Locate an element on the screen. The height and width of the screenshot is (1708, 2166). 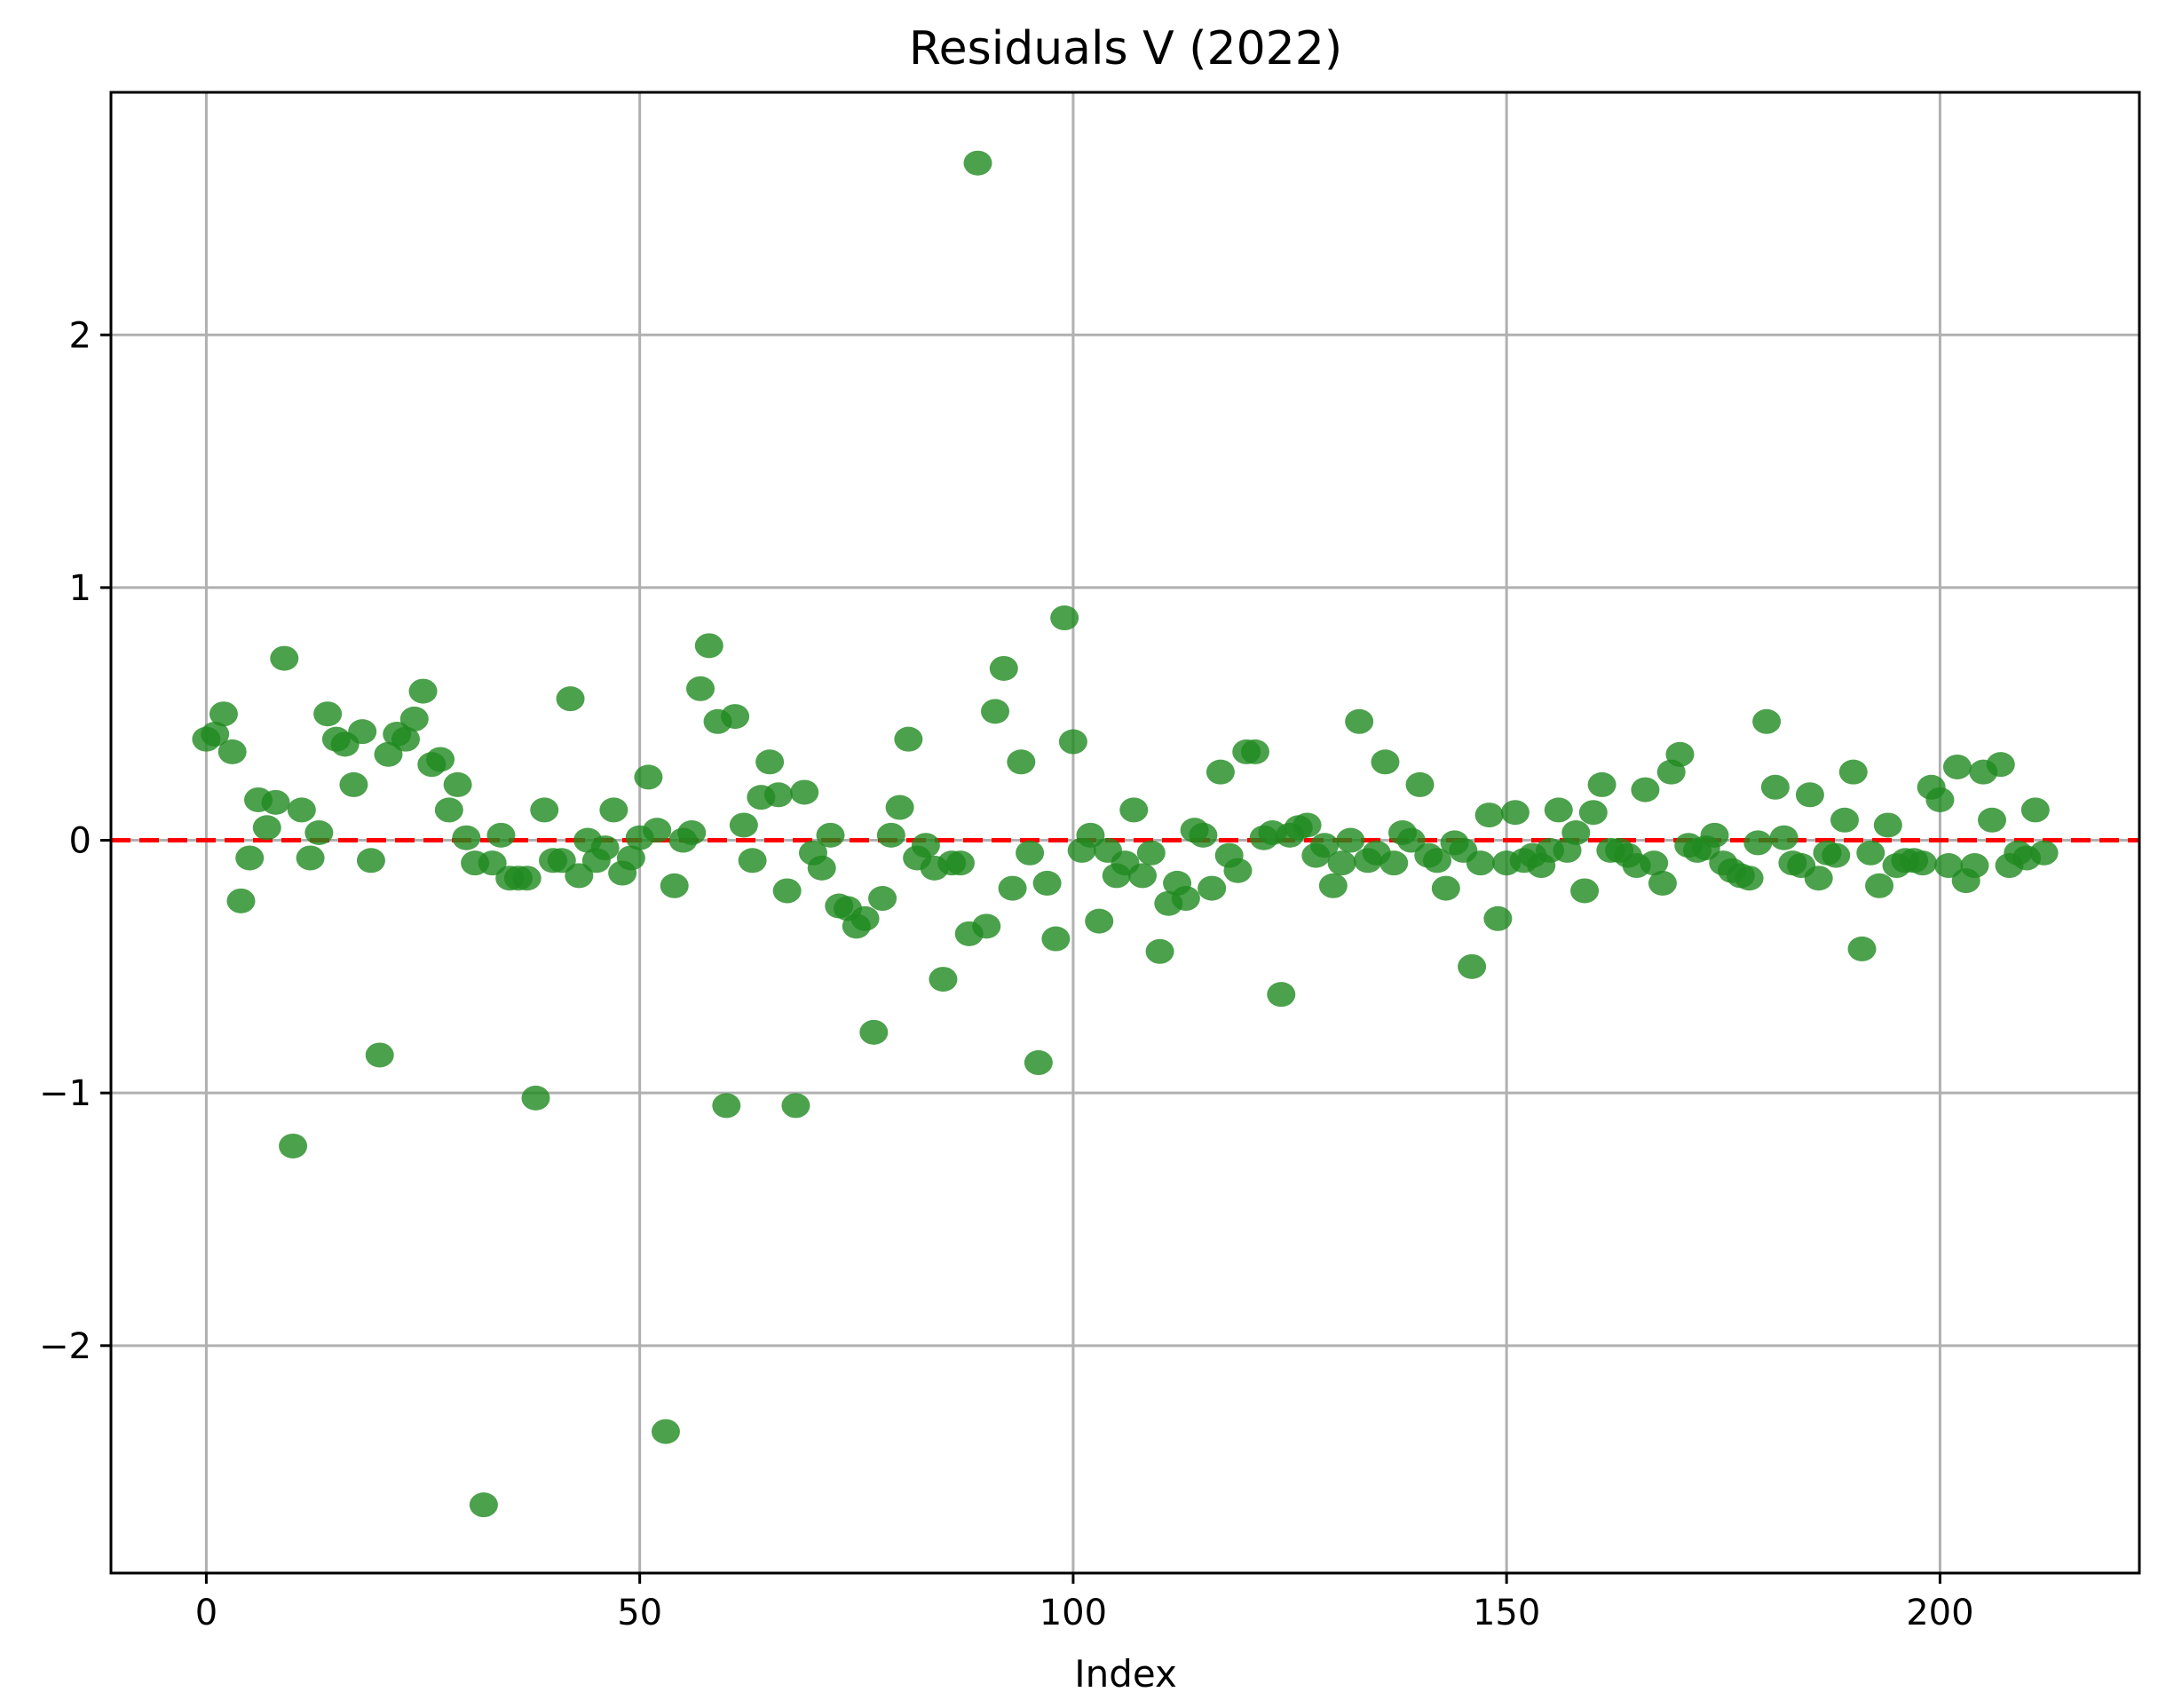
x-tick-label: 100 is located at coordinates (1073, 1613).